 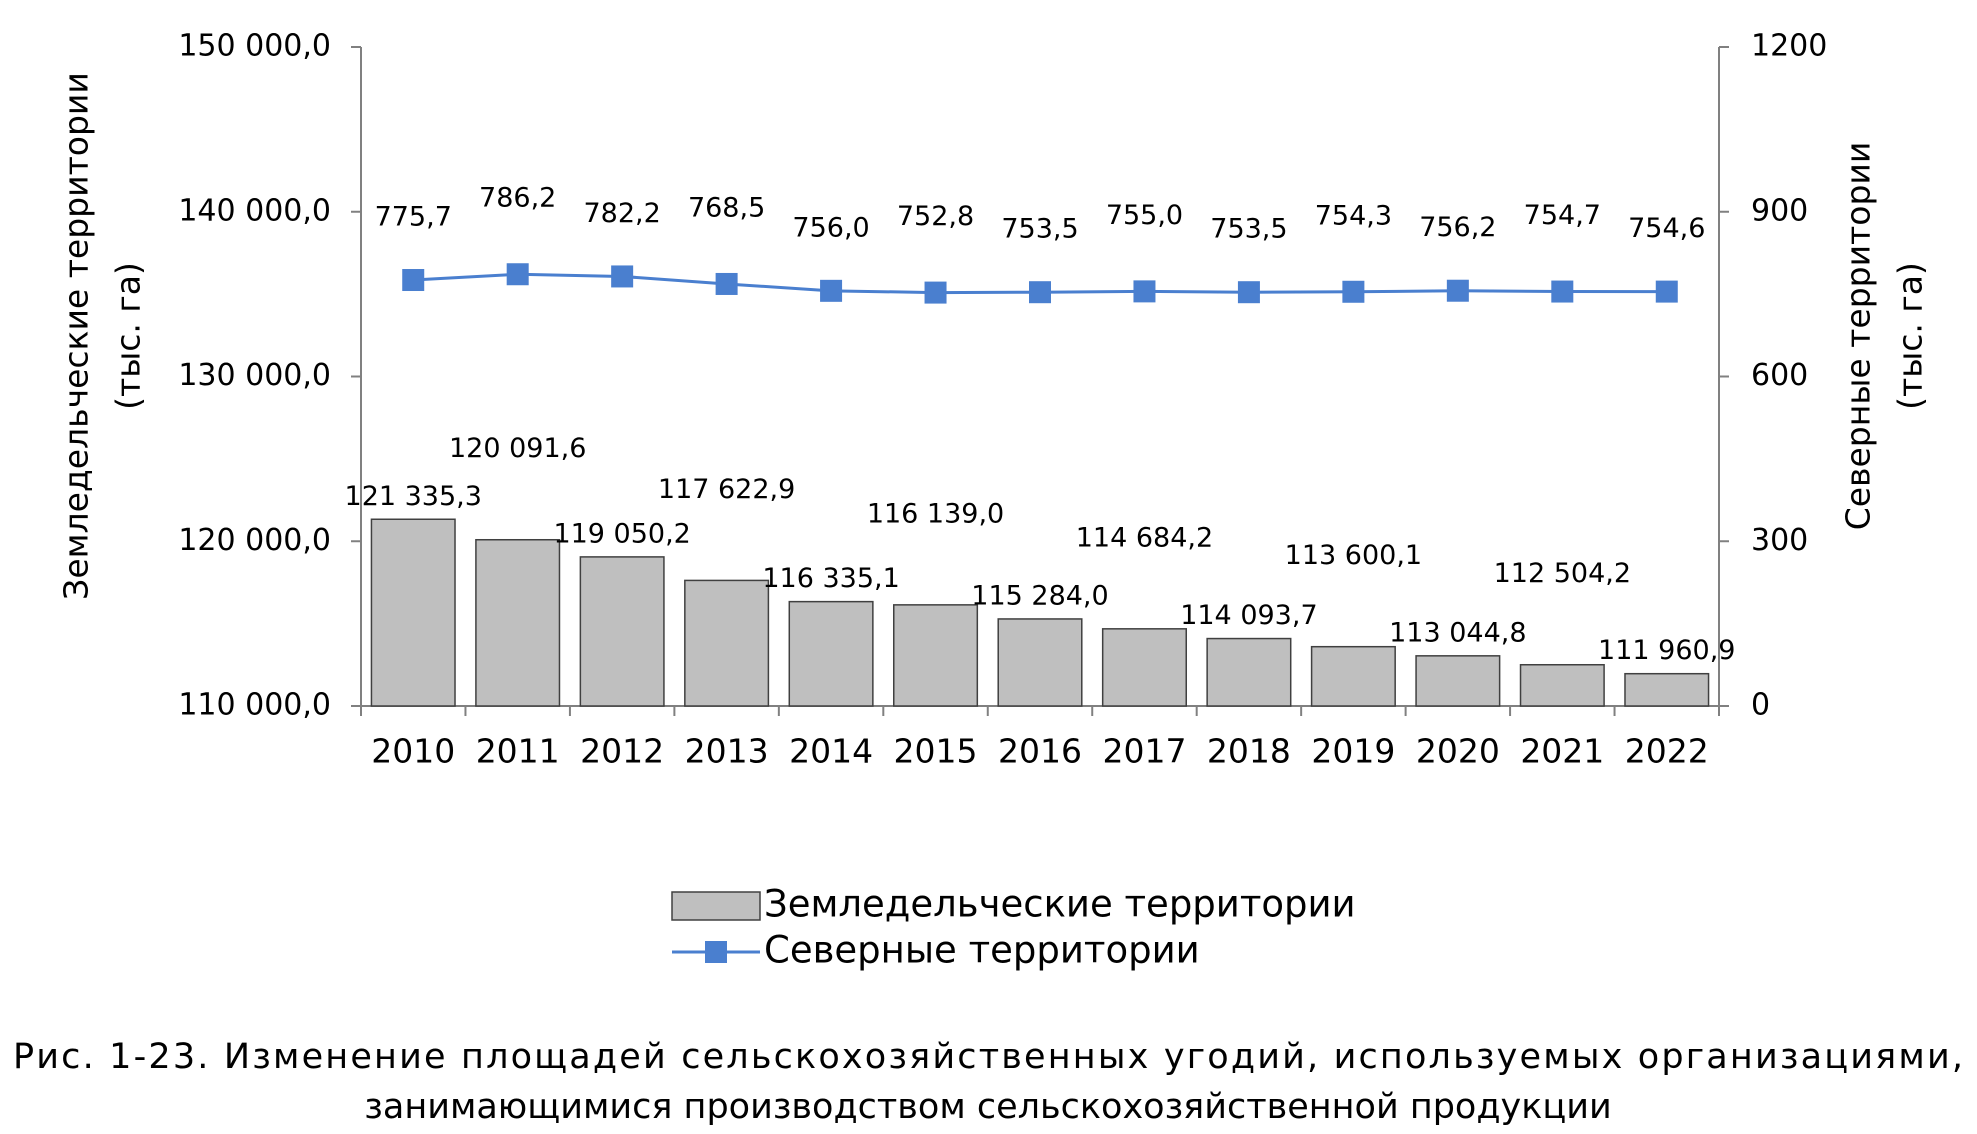 What do you see at coordinates (413, 751) in the screenshot?
I see `x-tick-label: 2010` at bounding box center [413, 751].